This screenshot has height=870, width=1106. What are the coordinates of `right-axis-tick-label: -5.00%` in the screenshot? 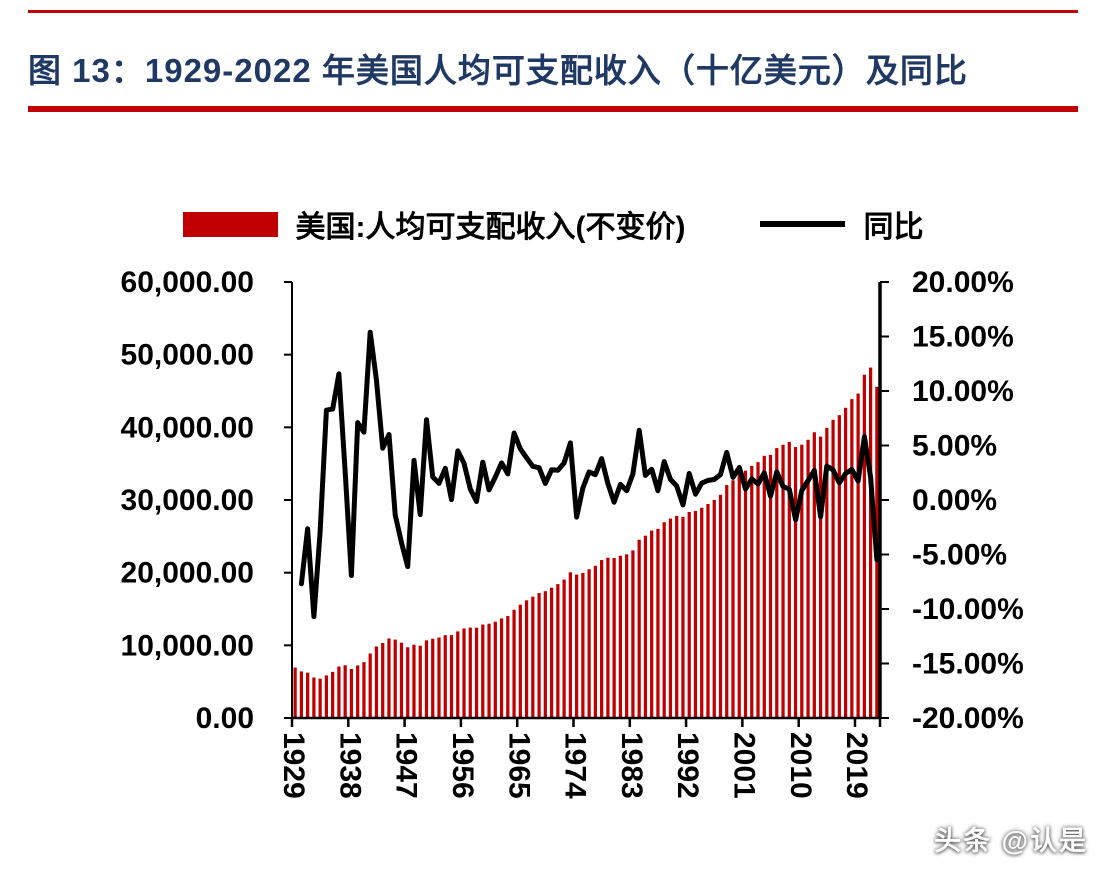 It's located at (959, 555).